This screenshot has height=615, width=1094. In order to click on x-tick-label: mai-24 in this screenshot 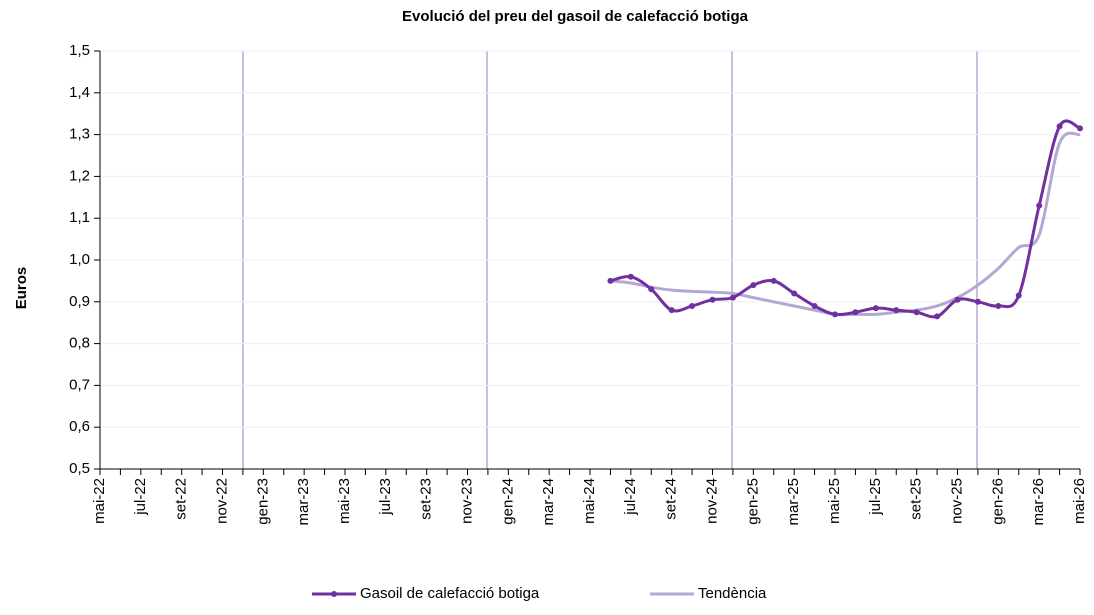, I will do `click(589, 501)`.